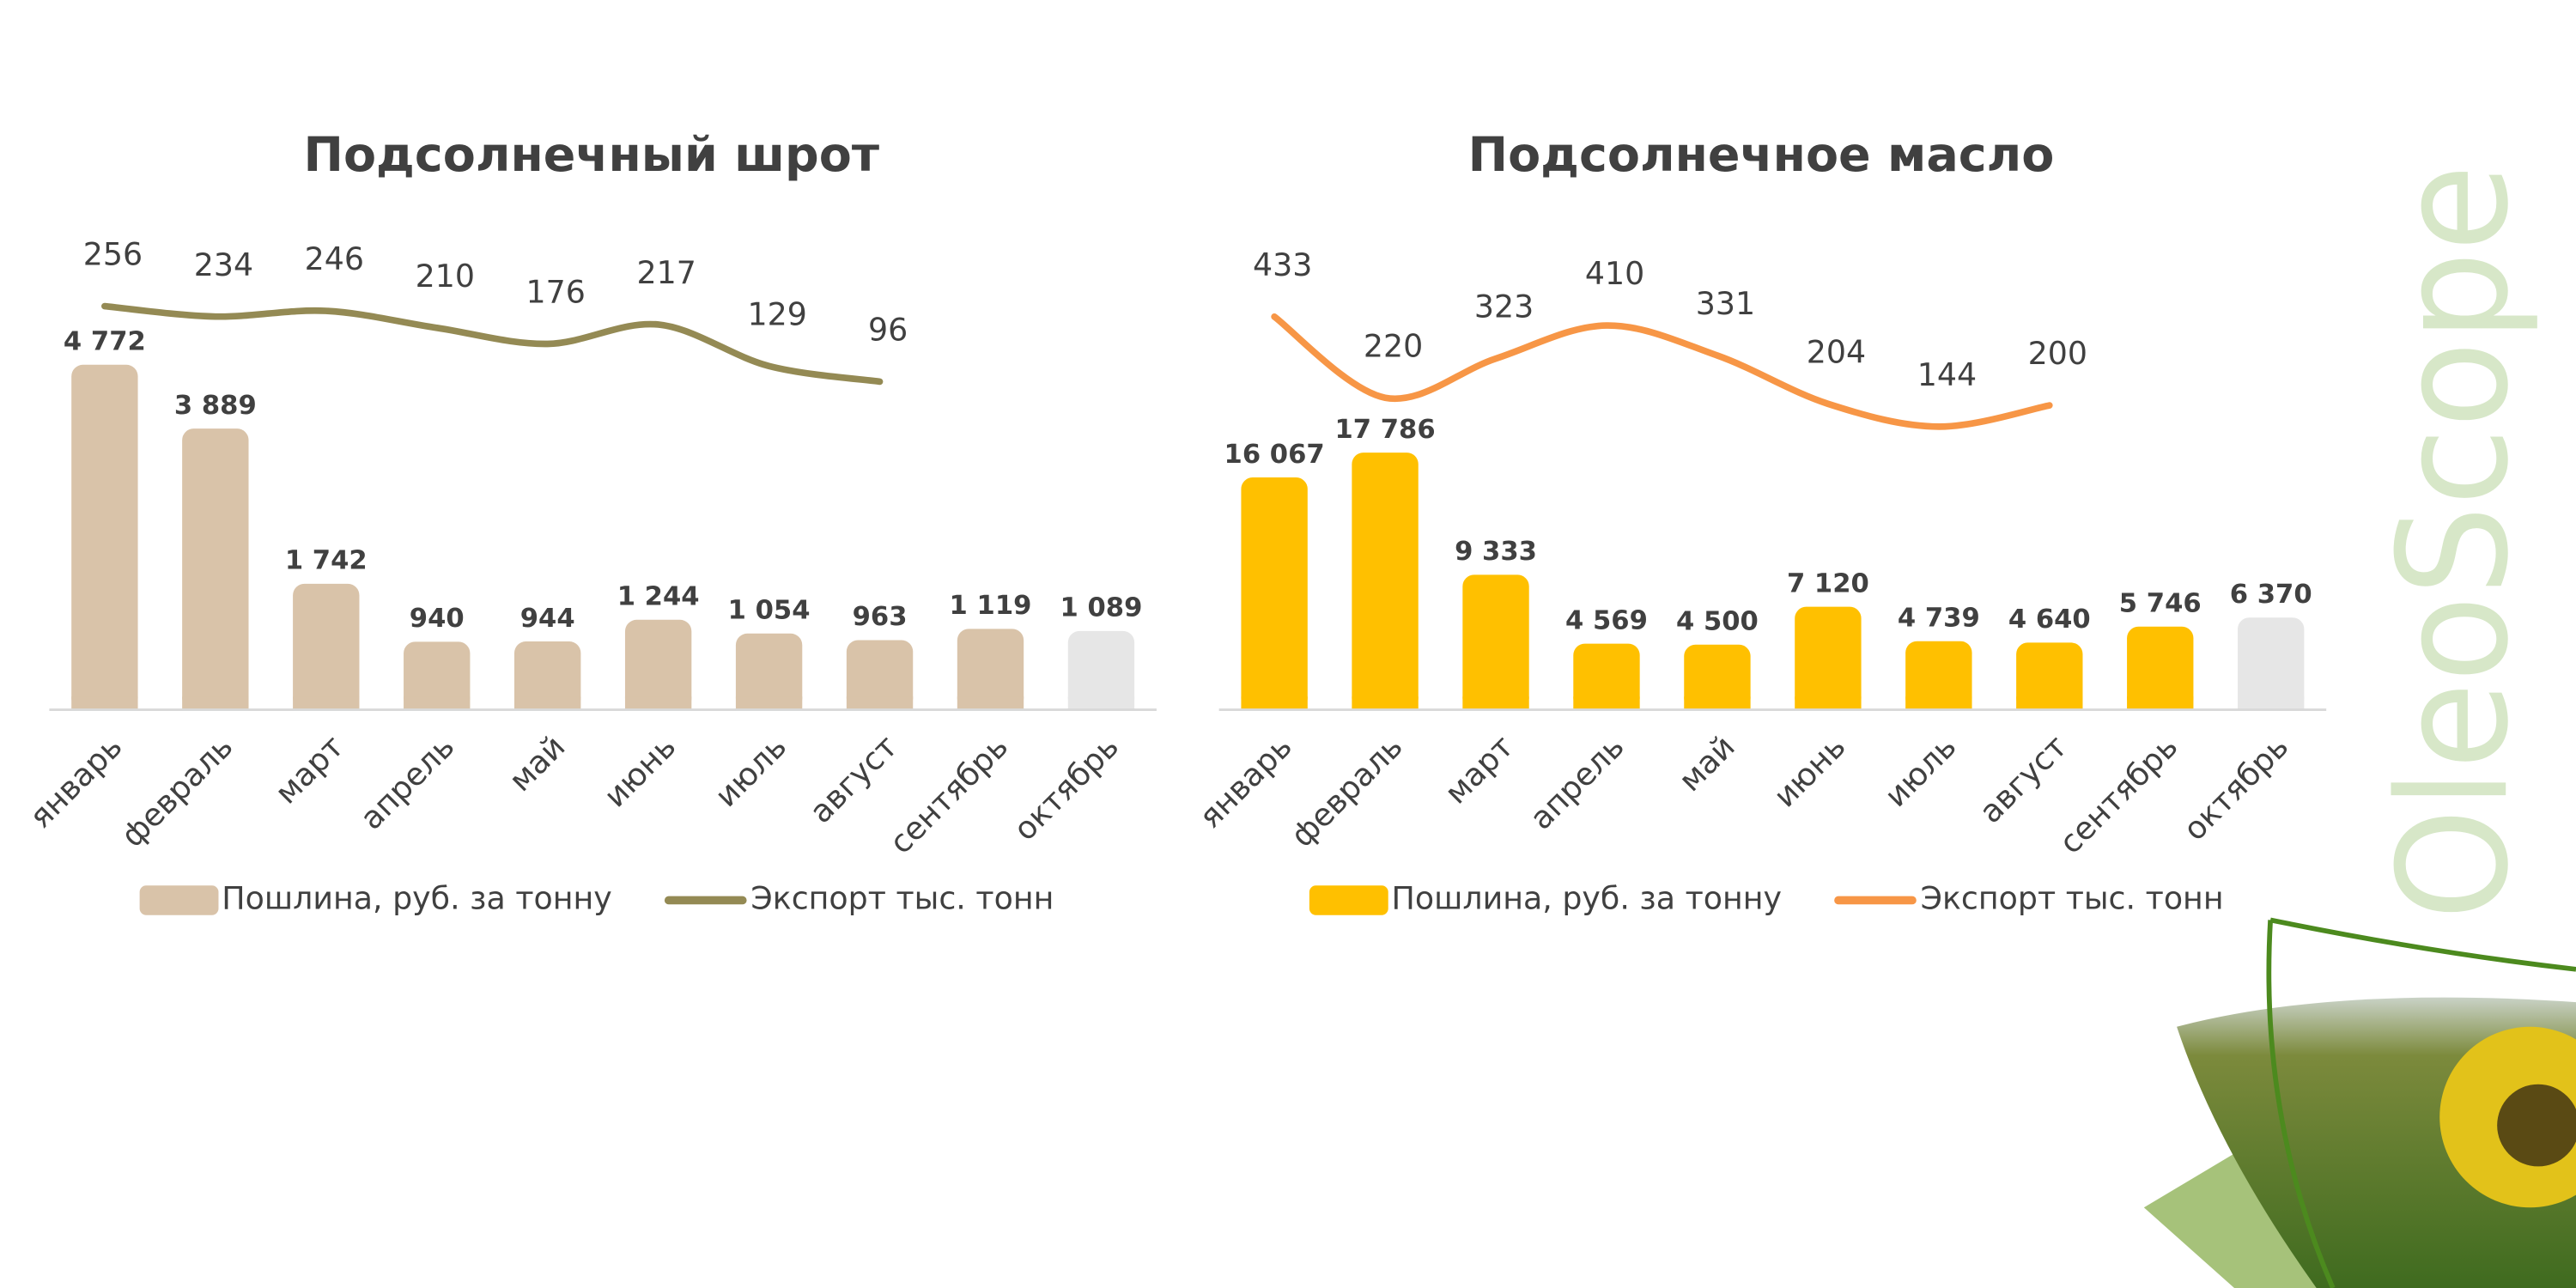 The height and width of the screenshot is (1288, 2576). What do you see at coordinates (223, 264) in the screenshot?
I see `line-label: 234` at bounding box center [223, 264].